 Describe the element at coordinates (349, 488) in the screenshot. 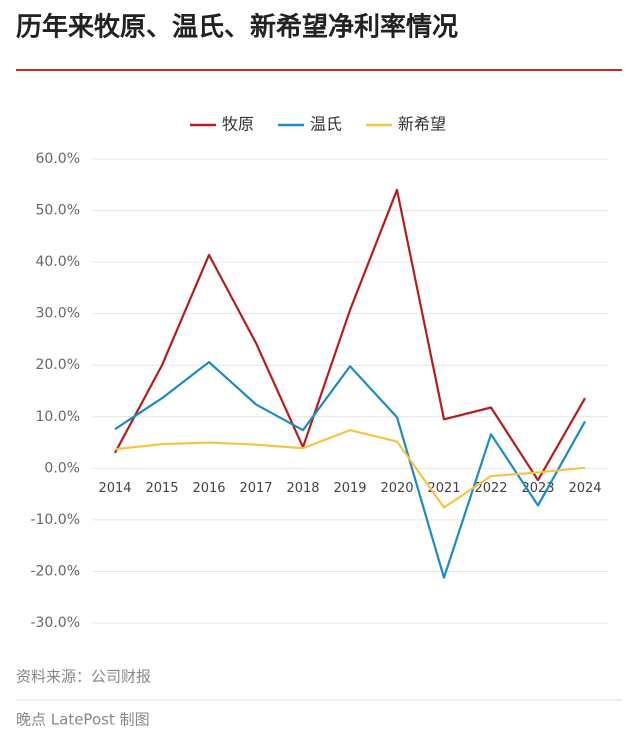

I see `x-tick-label: 2019` at that location.